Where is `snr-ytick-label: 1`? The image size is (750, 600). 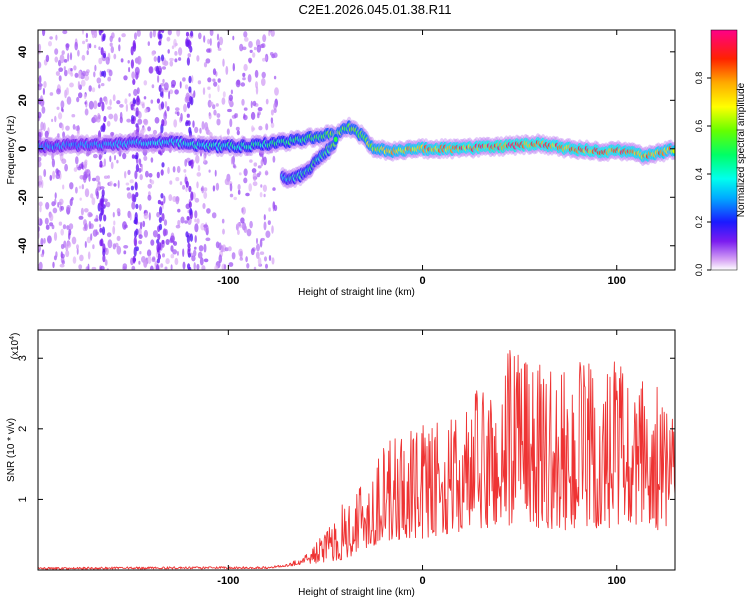 snr-ytick-label: 1 is located at coordinates (23, 499).